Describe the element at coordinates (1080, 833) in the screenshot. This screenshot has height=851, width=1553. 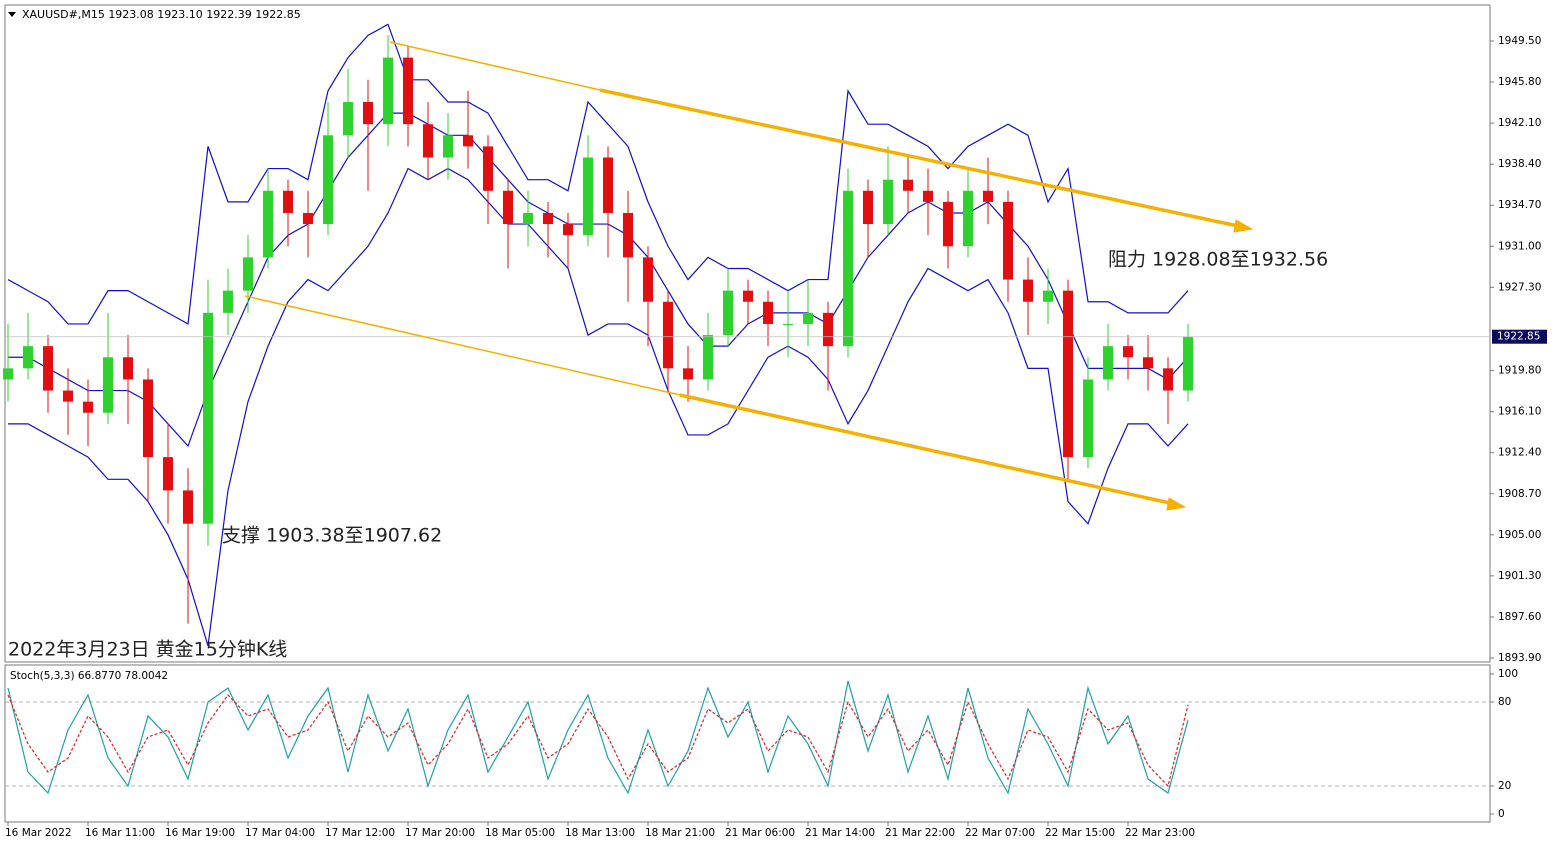
I see `x-tick-label: 22 Mar 15:00` at that location.